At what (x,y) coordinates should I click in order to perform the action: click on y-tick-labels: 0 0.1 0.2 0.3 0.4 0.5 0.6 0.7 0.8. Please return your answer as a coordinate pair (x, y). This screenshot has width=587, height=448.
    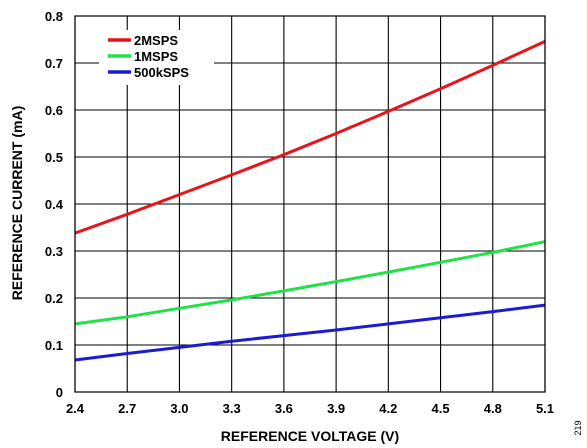
    Looking at the image, I should click on (54, 204).